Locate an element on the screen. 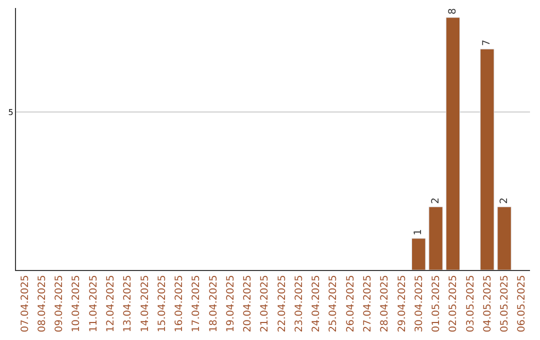 The height and width of the screenshot is (340, 540). x-tick-label: 08.04.2025 is located at coordinates (42, 303).